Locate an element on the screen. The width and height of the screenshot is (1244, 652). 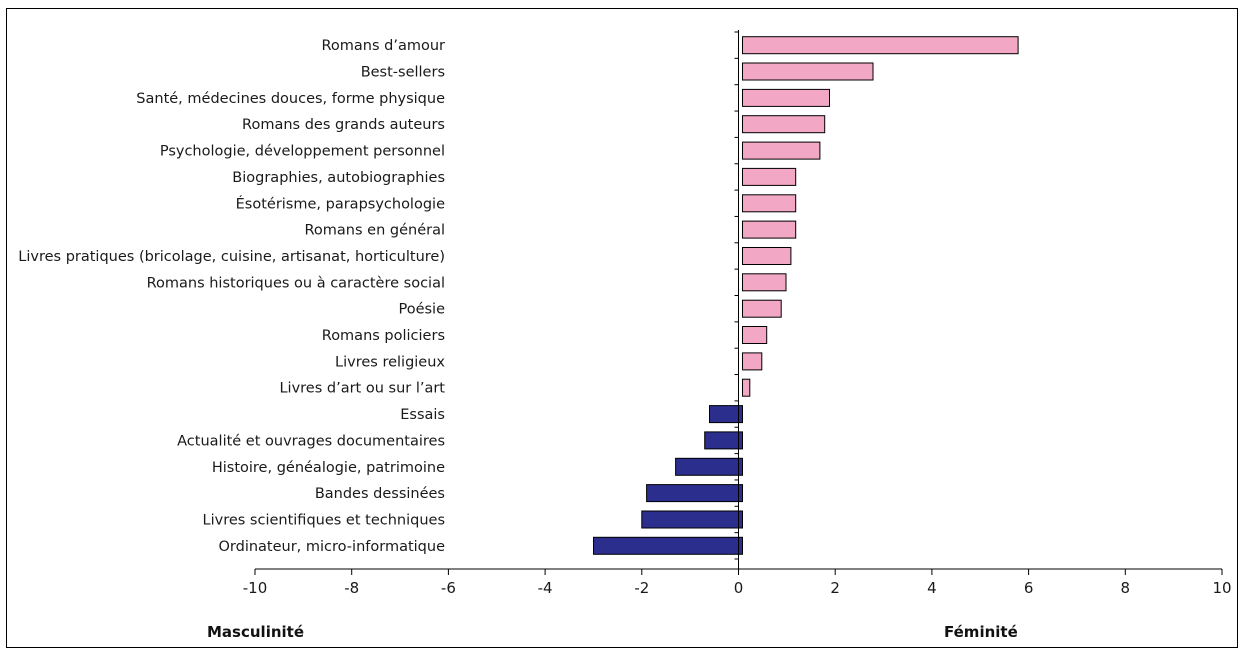
category-label: Psychologie, développement personnel is located at coordinates (302, 152).